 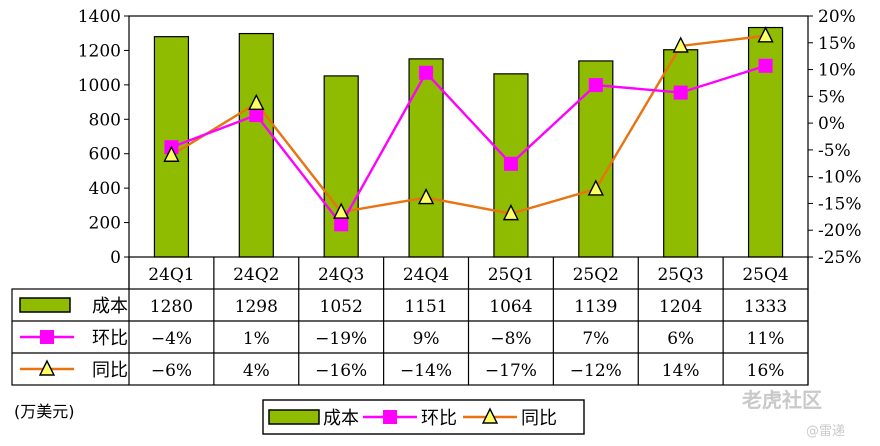 What do you see at coordinates (171, 339) in the screenshot?
I see `mom-row-value: −4%` at bounding box center [171, 339].